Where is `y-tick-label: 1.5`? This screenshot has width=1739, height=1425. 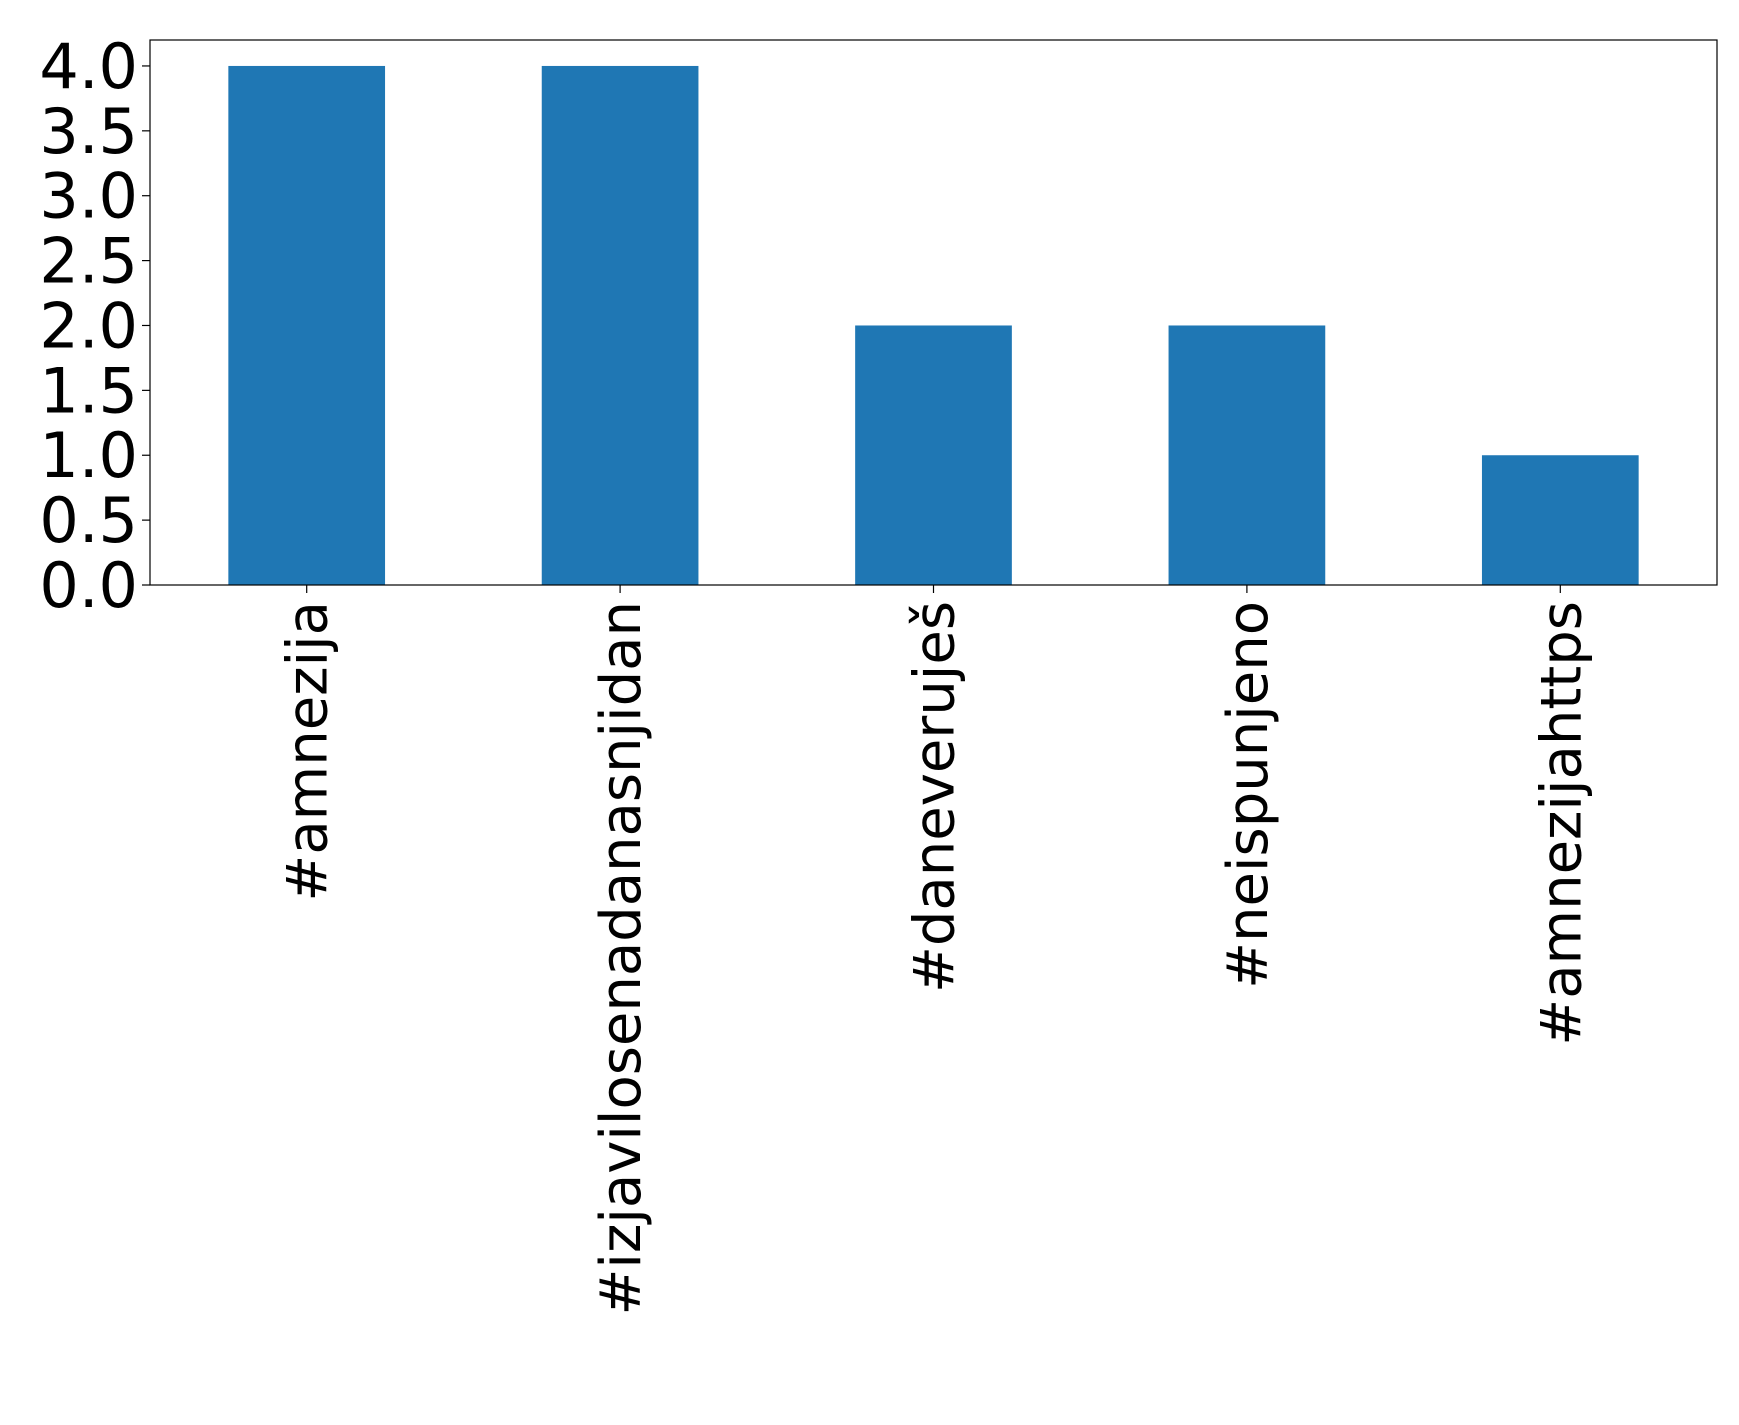 y-tick-label: 1.5 is located at coordinates (88, 390).